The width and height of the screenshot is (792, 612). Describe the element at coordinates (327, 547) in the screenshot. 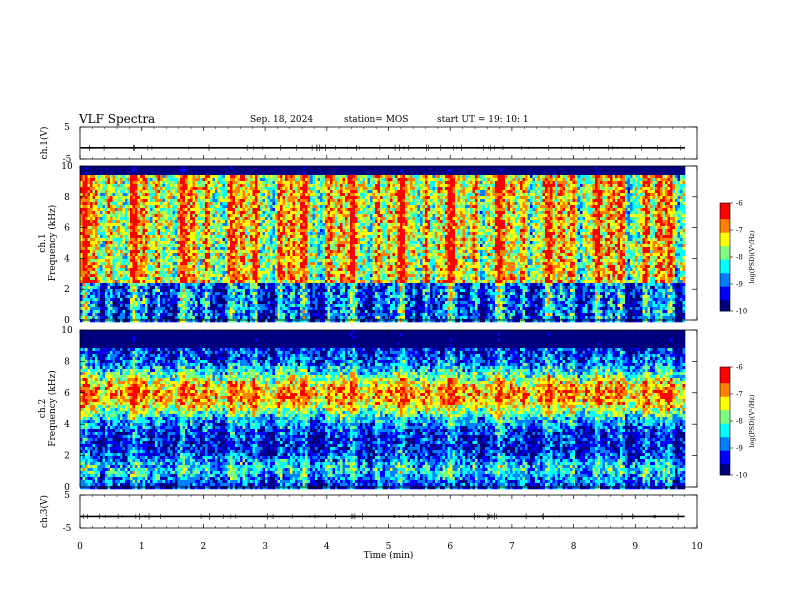

I see `xtick-label-4: 4` at that location.